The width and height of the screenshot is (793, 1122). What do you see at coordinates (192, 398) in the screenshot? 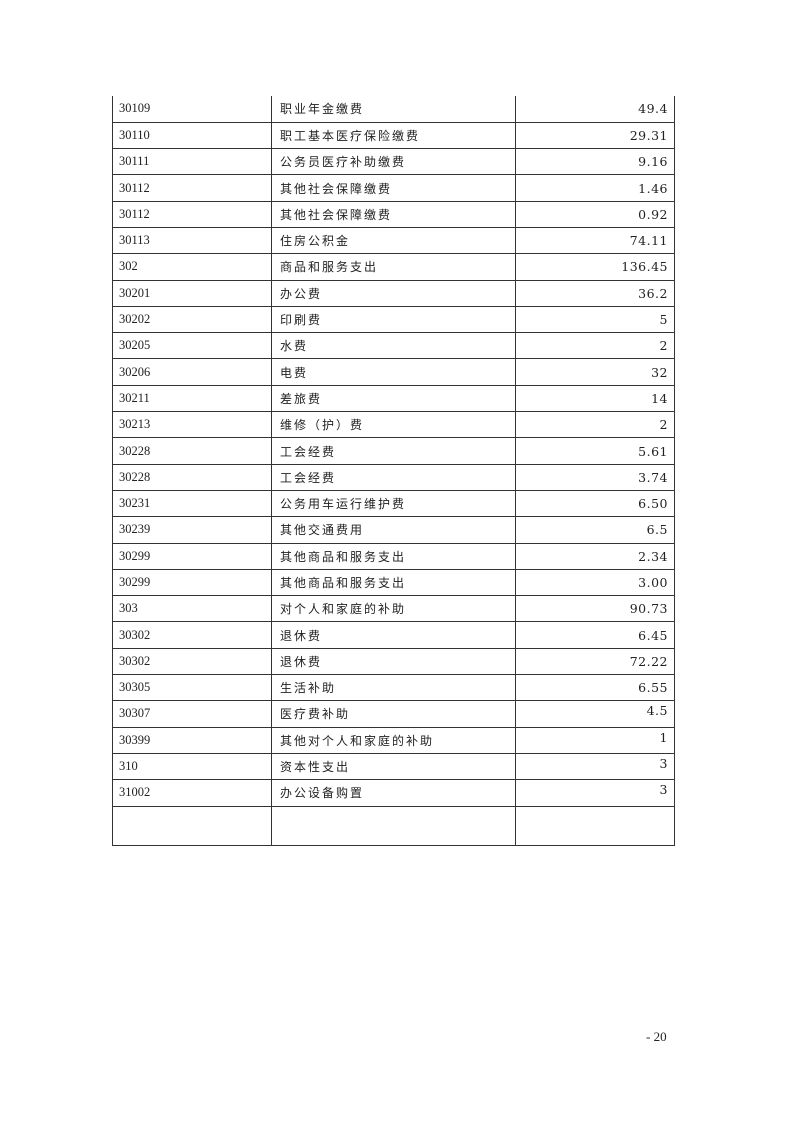
I see `code-cell: 30211` at bounding box center [192, 398].